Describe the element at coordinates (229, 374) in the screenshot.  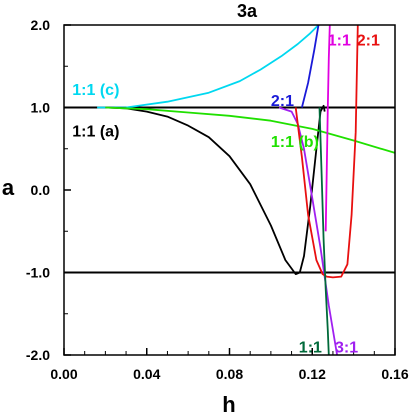
I see `x-tick-label-2: 0.08` at that location.